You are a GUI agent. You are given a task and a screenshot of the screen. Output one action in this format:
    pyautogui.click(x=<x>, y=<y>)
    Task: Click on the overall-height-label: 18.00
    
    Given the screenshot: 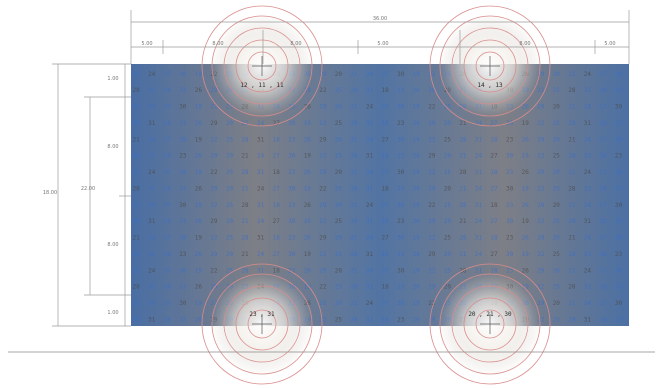 What is the action you would take?
    pyautogui.click(x=50, y=193)
    